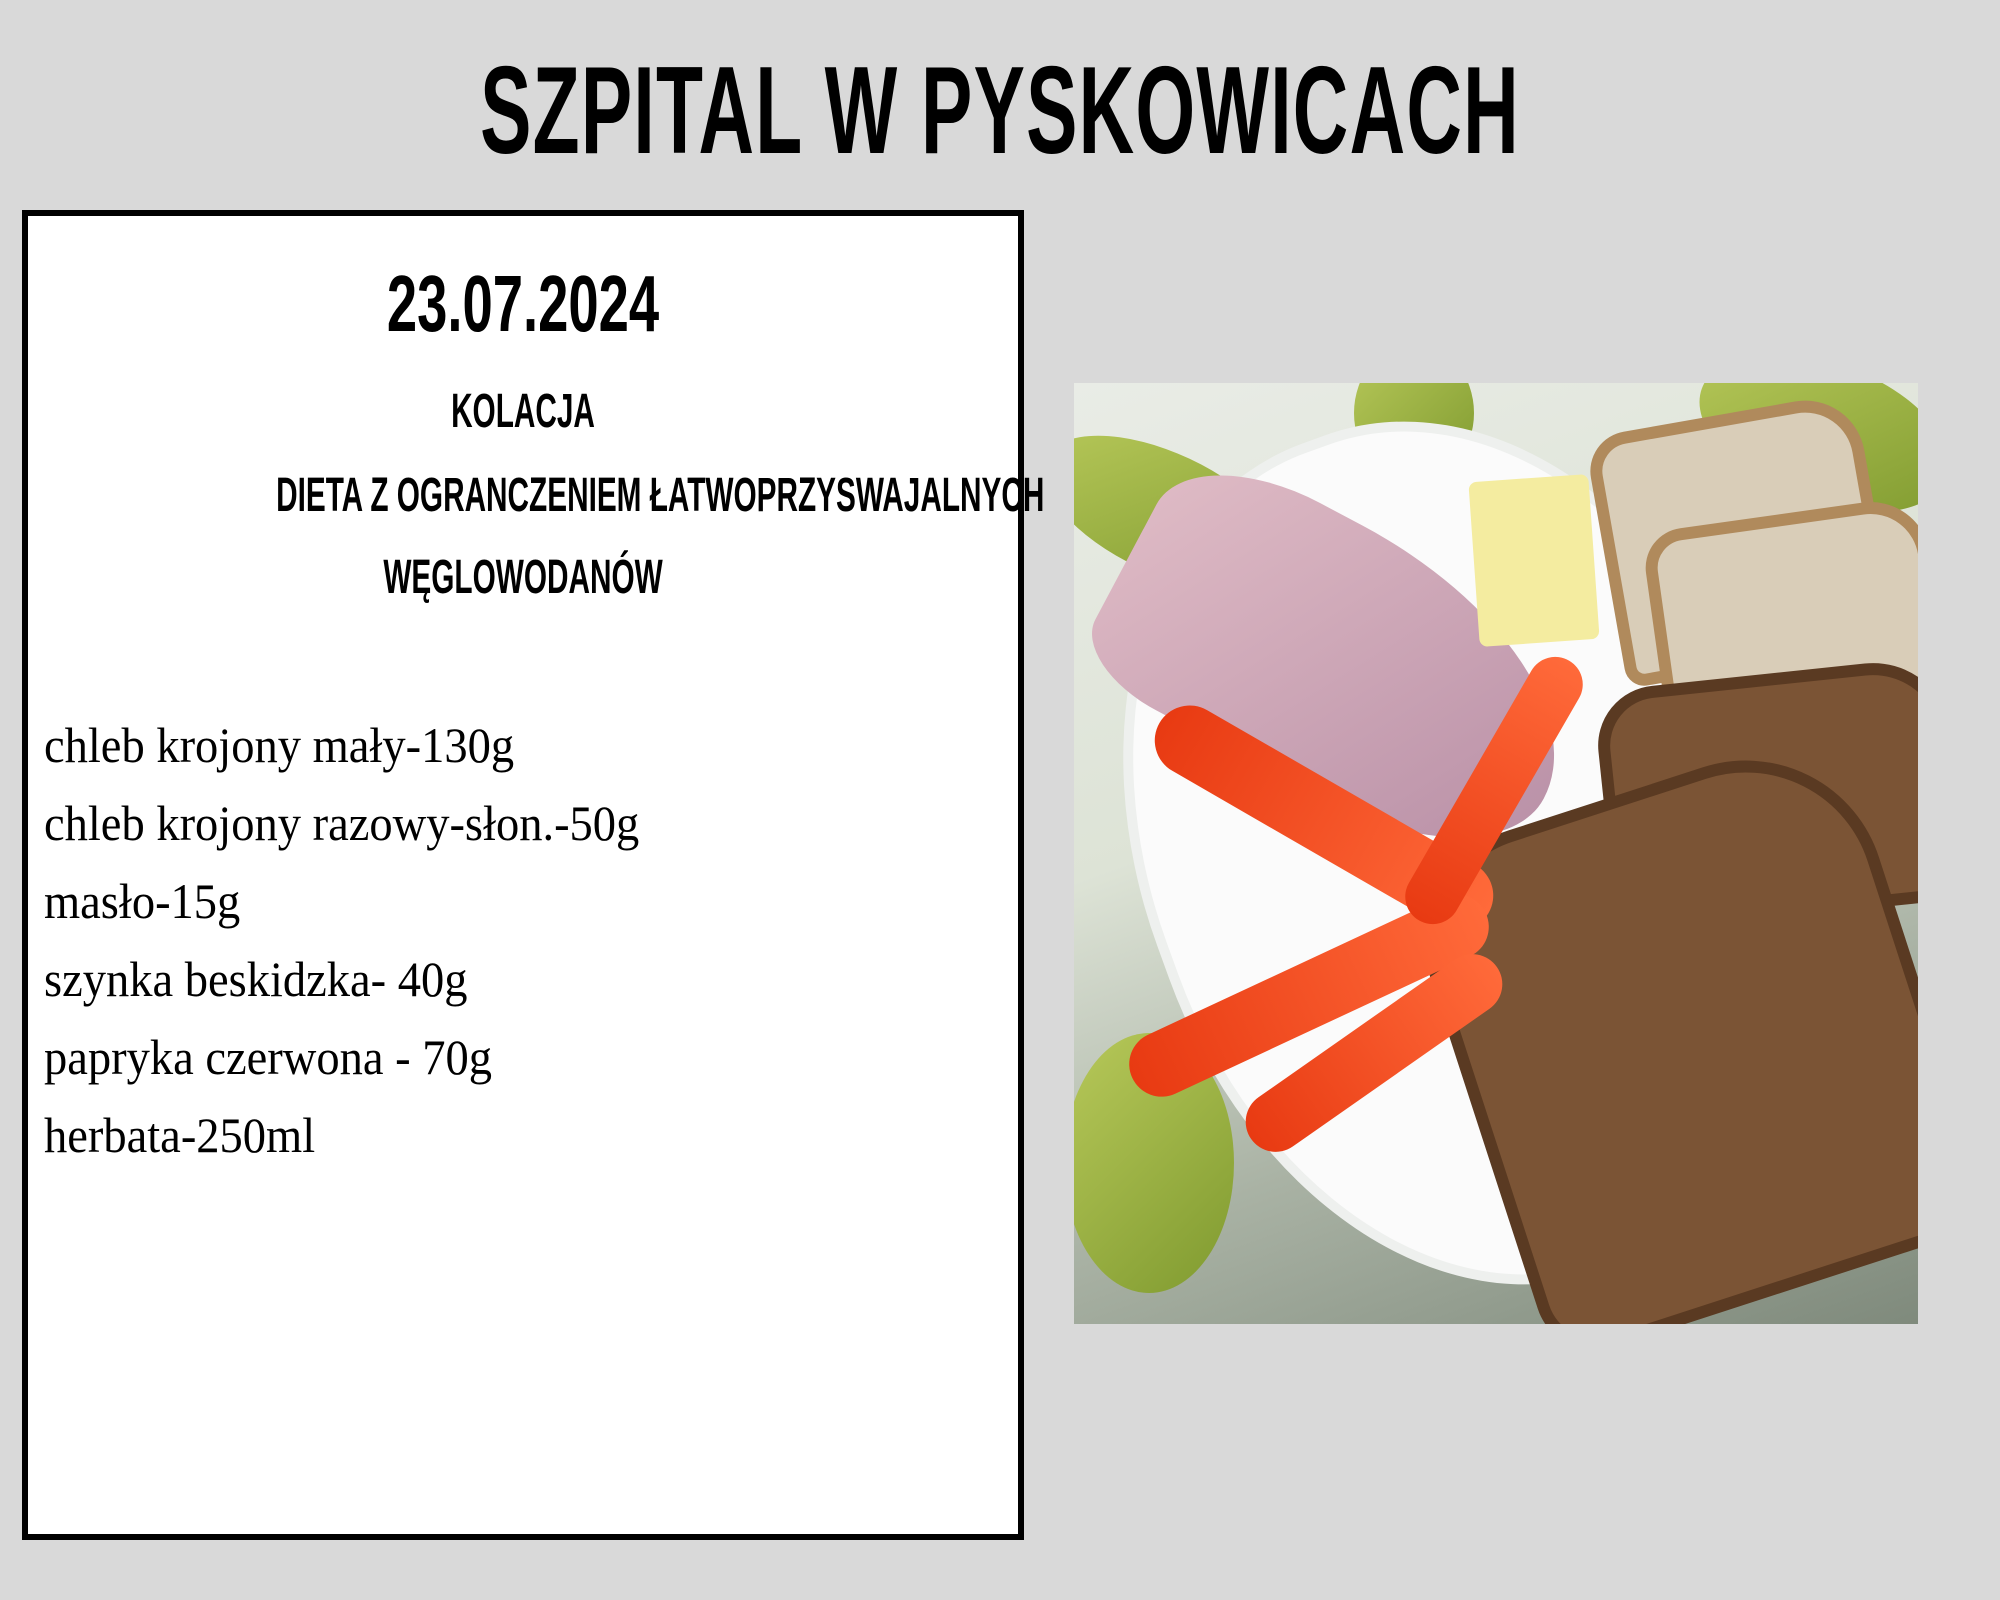 The height and width of the screenshot is (1600, 2000). I want to click on diet-name-line1: DIETA Z OGRANCZENIEM ŁATWOPRZYSWAJALNYCH, so click(660, 495).